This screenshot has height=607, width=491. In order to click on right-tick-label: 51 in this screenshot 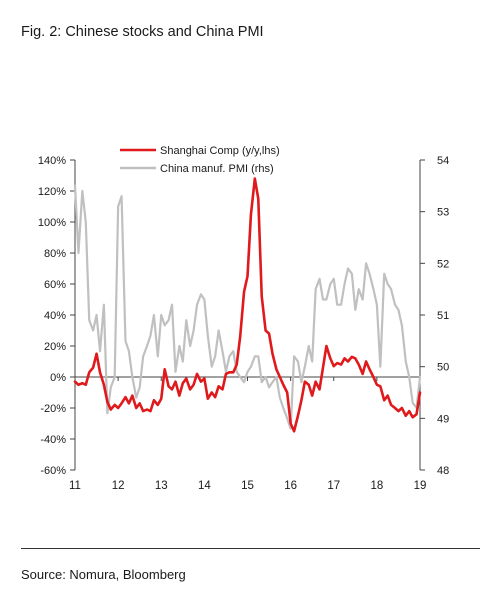, I will do `click(443, 316)`.